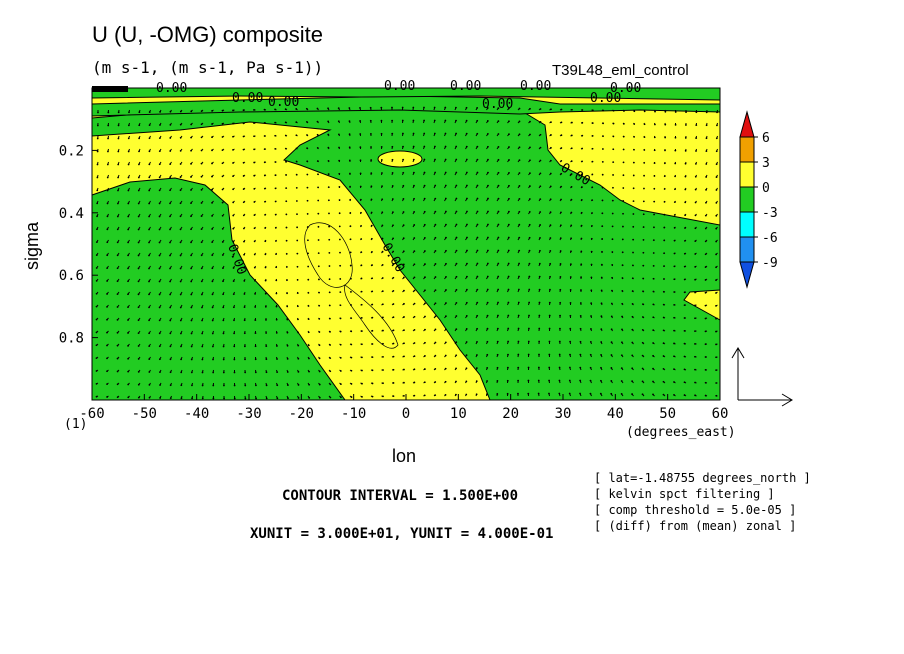  I want to click on colorbar-segment, so click(747, 174).